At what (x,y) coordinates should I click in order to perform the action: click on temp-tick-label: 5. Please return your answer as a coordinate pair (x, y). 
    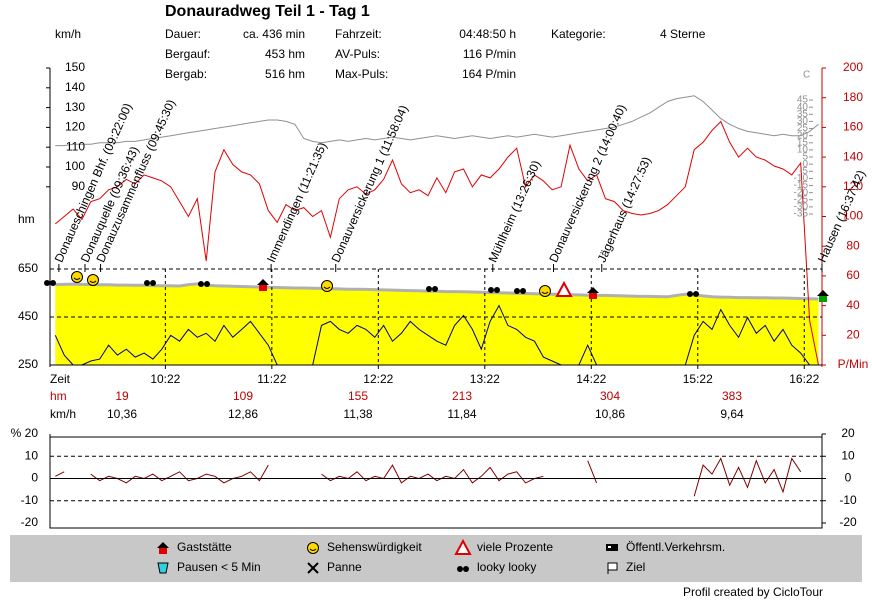
    Looking at the image, I should click on (805, 157).